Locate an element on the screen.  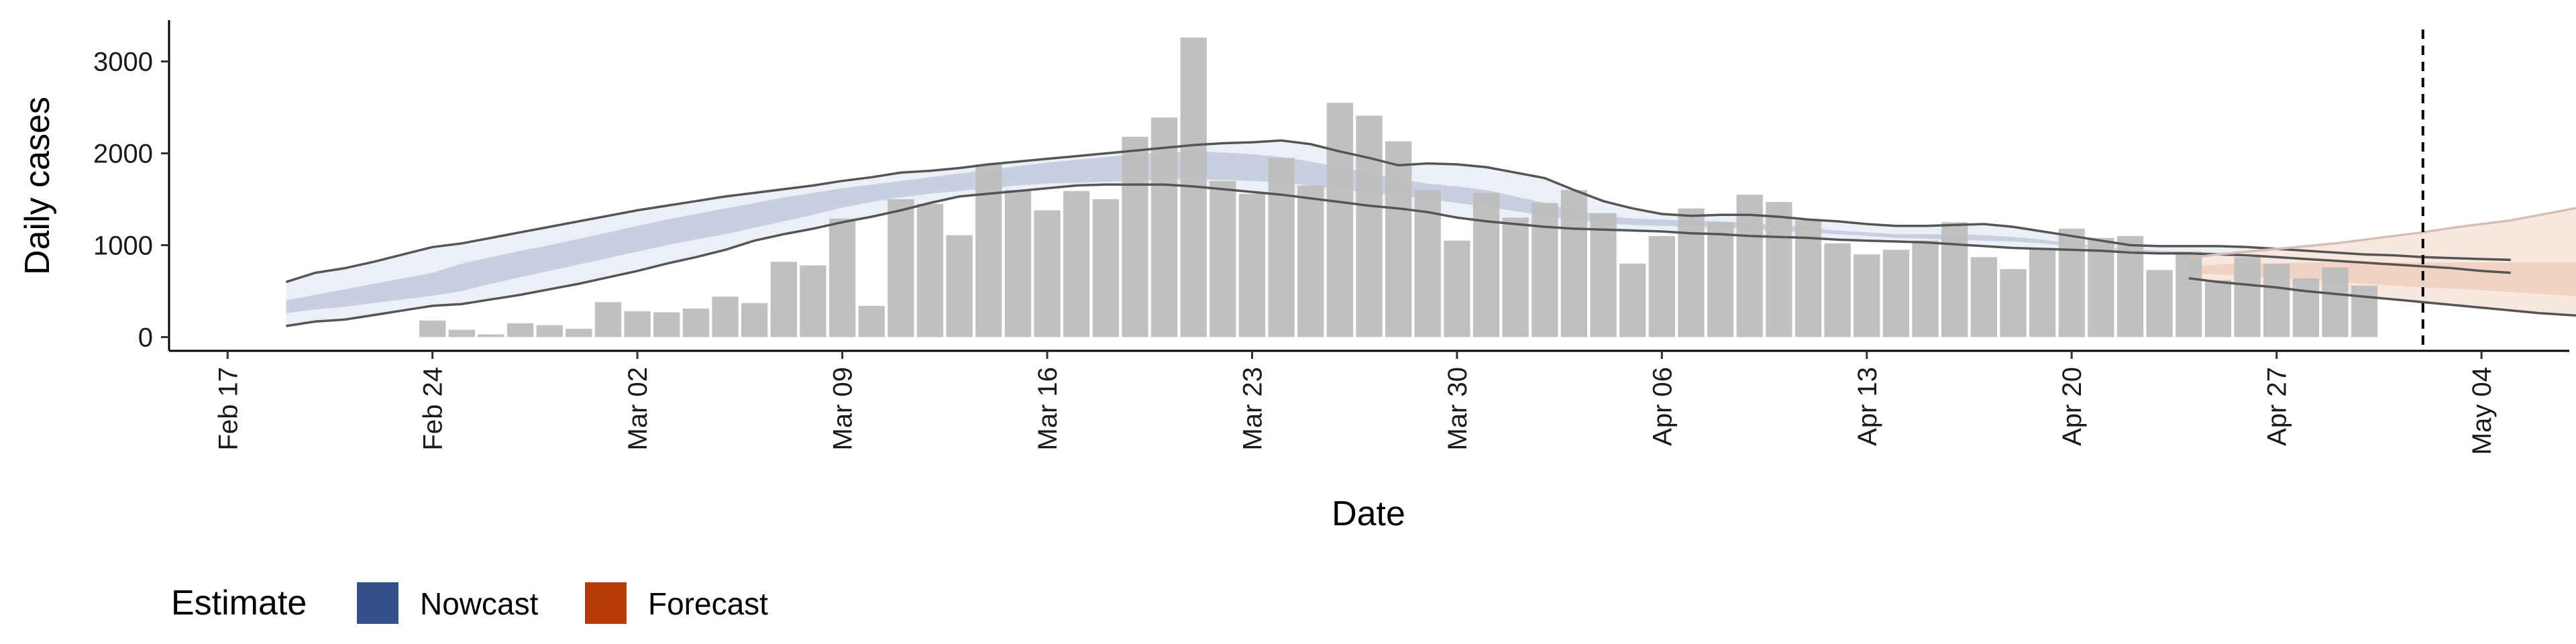
legend: Estimate Nowcast Forecast is located at coordinates (469, 603).